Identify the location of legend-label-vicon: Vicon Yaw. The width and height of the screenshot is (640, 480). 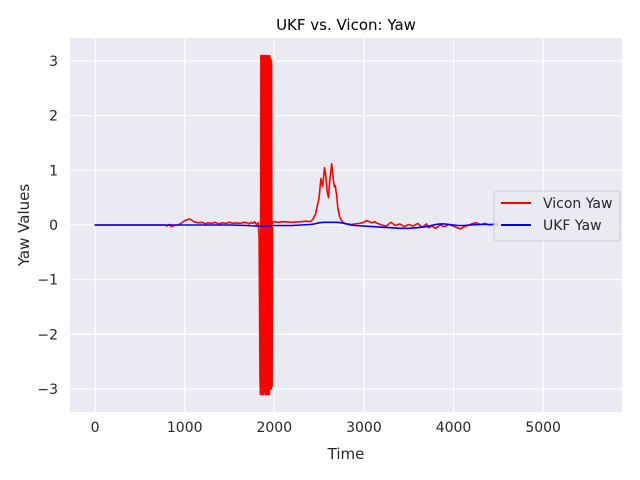
(577, 204).